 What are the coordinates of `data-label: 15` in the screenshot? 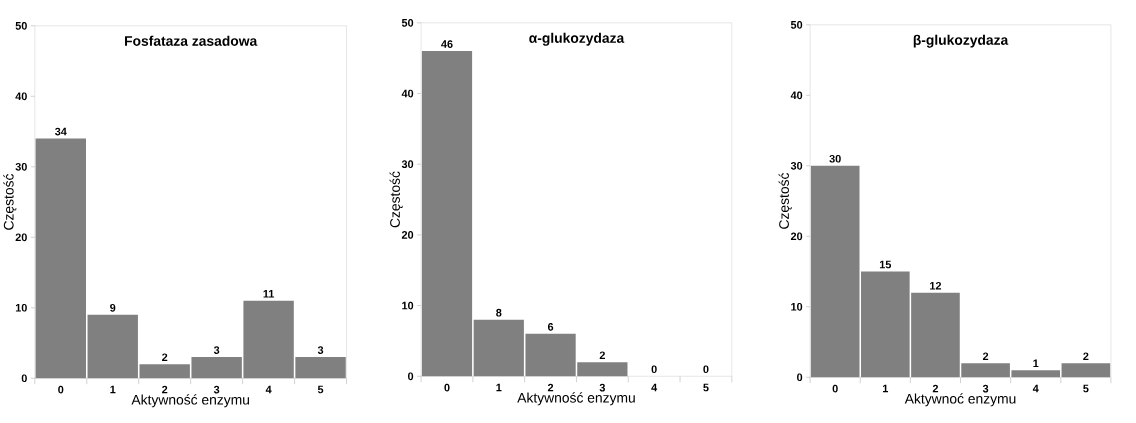 It's located at (885, 264).